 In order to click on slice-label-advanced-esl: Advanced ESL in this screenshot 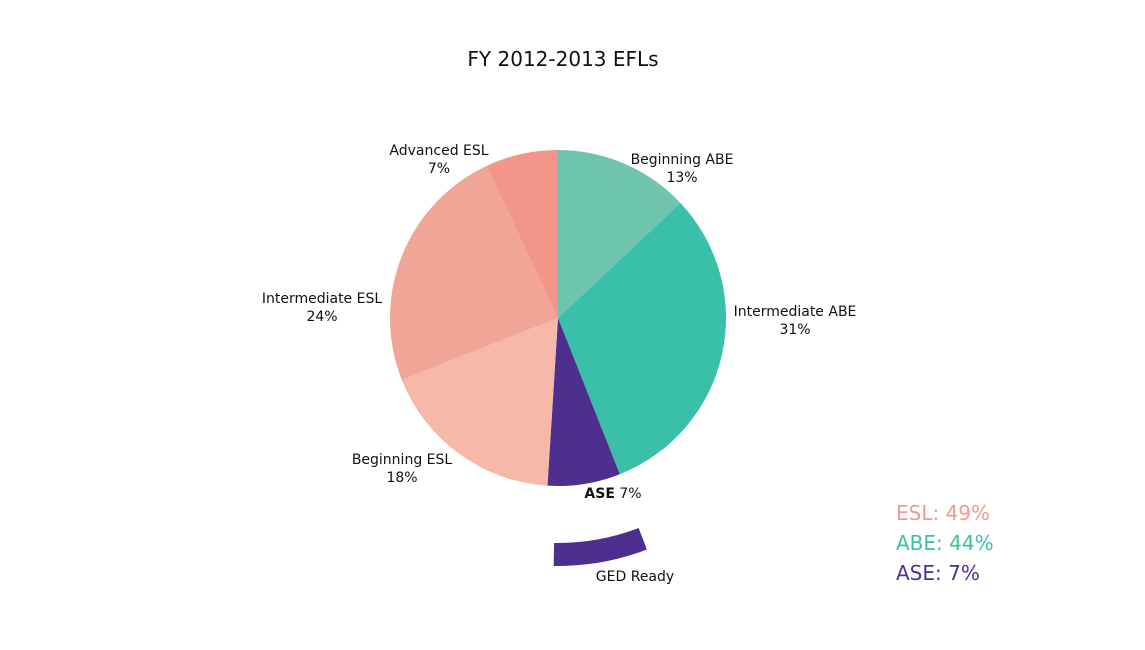, I will do `click(438, 151)`.